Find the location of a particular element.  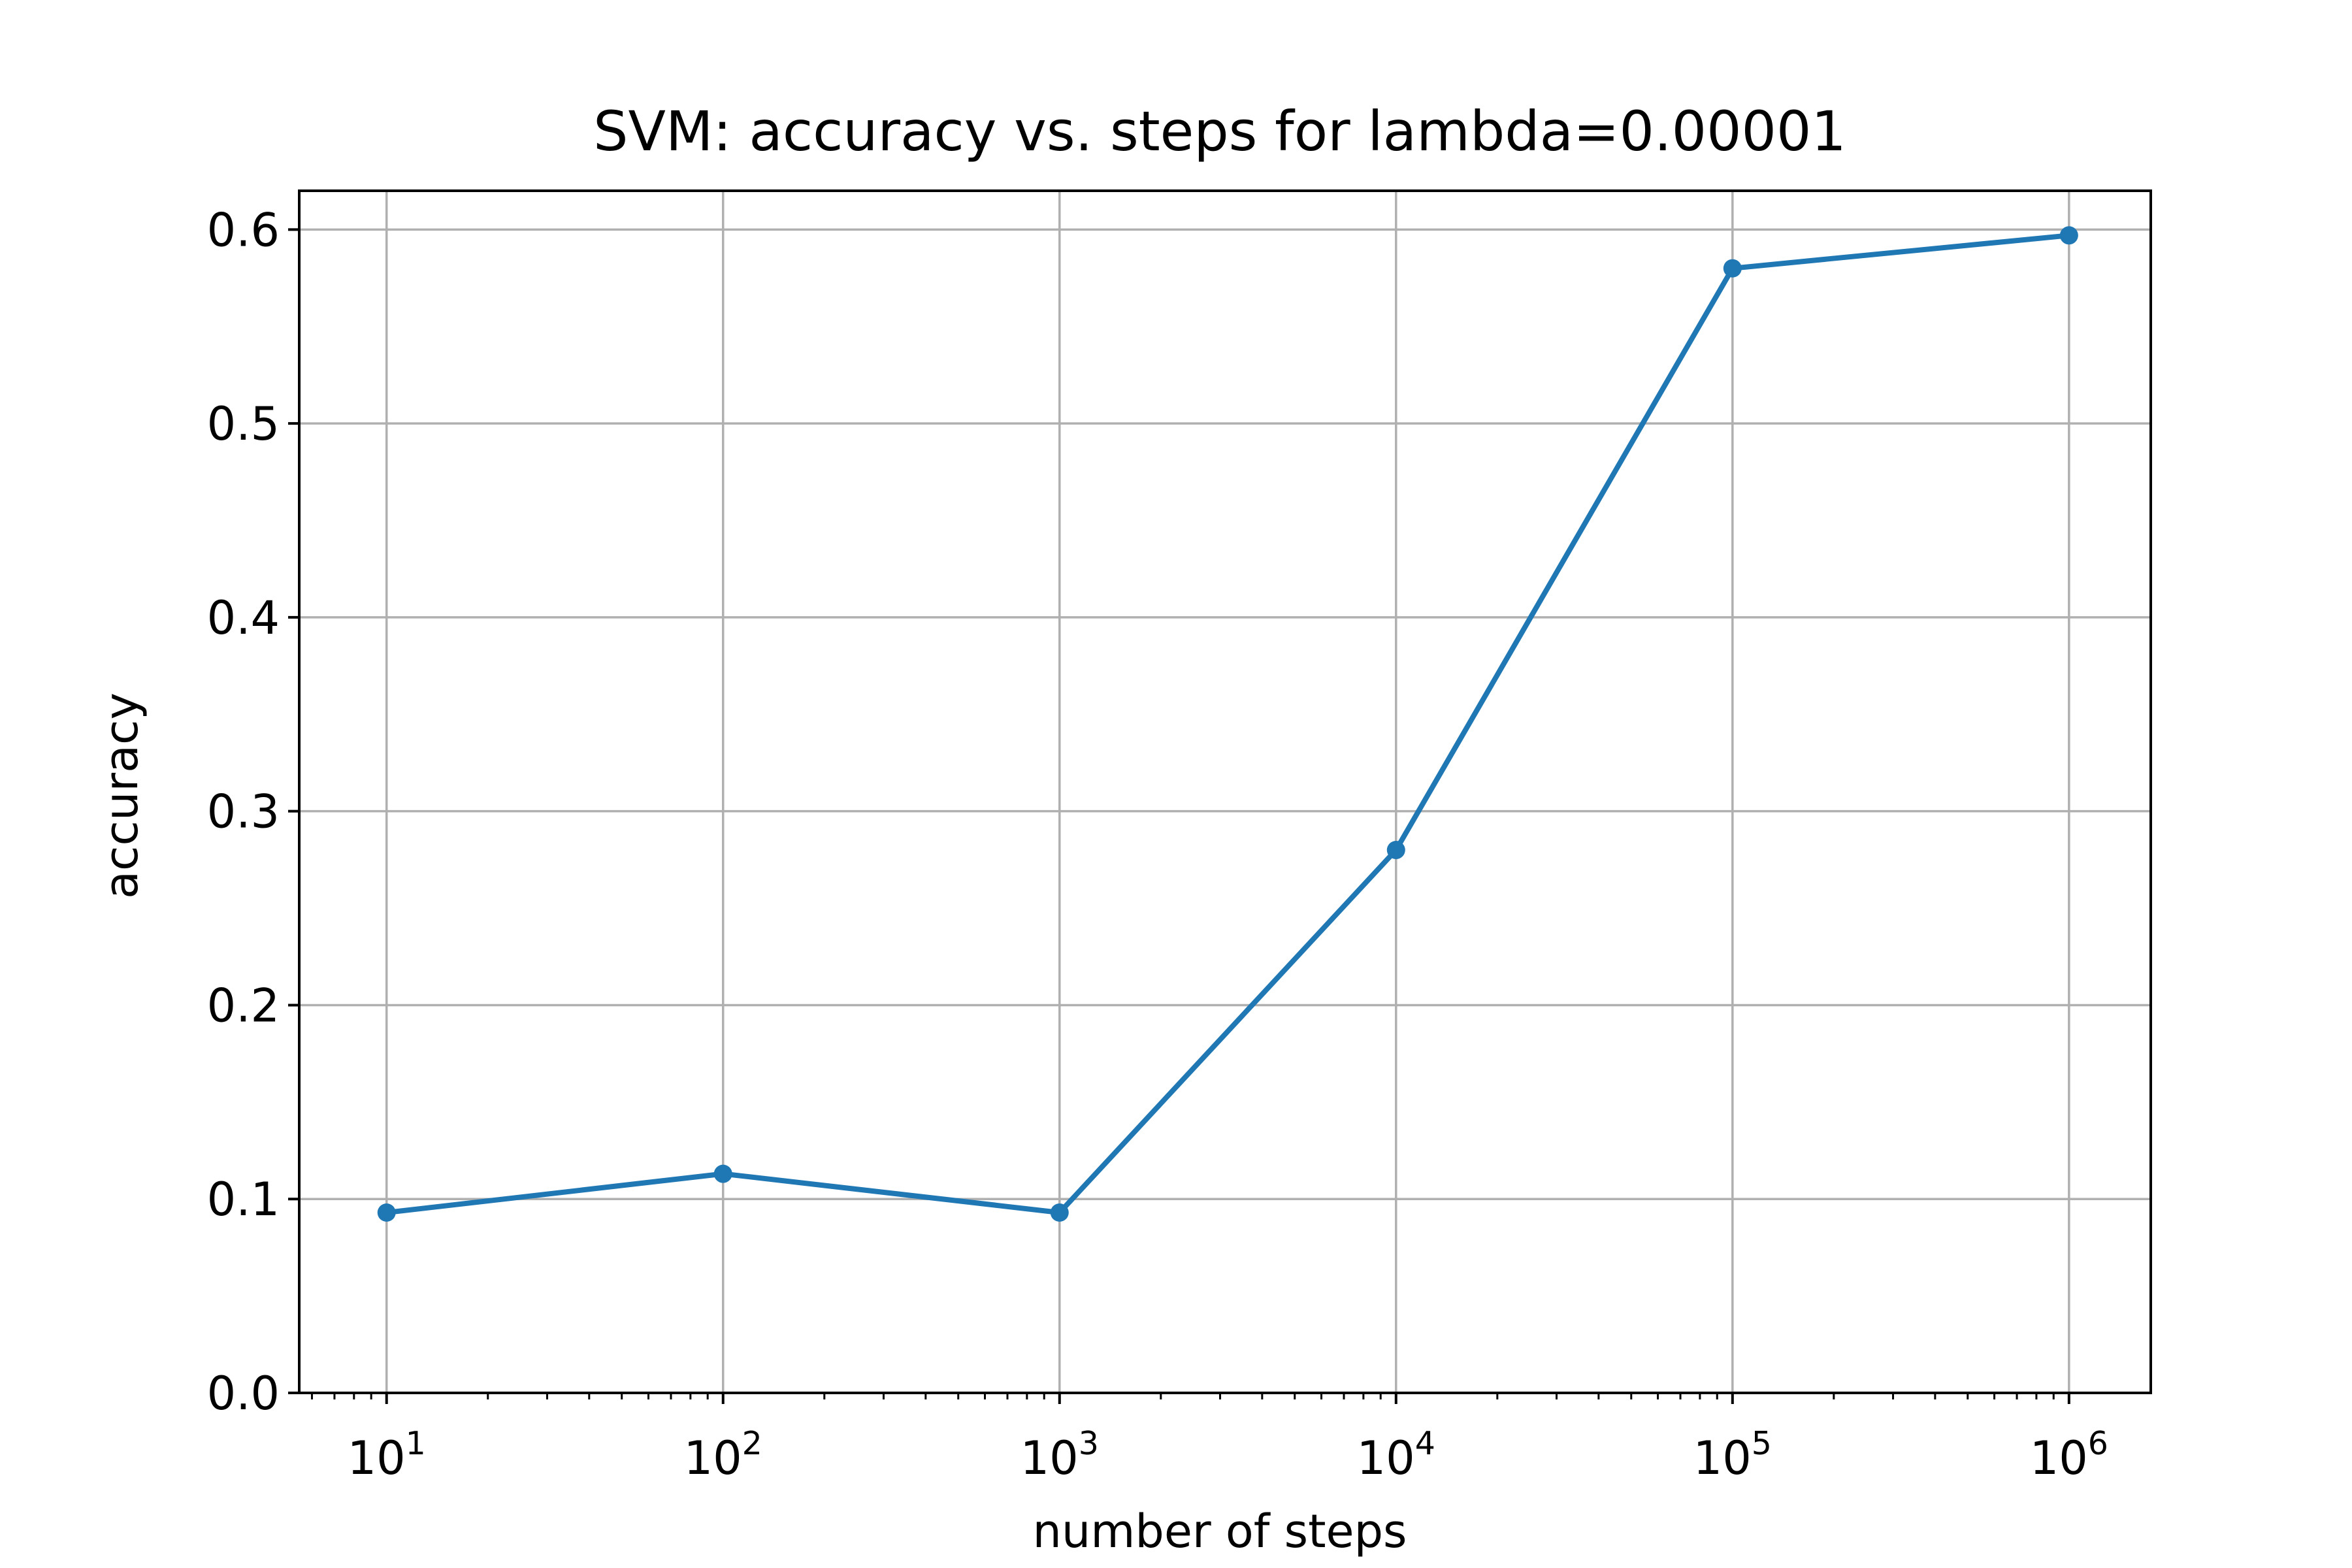

x-tick-label: 10² is located at coordinates (723, 1455).